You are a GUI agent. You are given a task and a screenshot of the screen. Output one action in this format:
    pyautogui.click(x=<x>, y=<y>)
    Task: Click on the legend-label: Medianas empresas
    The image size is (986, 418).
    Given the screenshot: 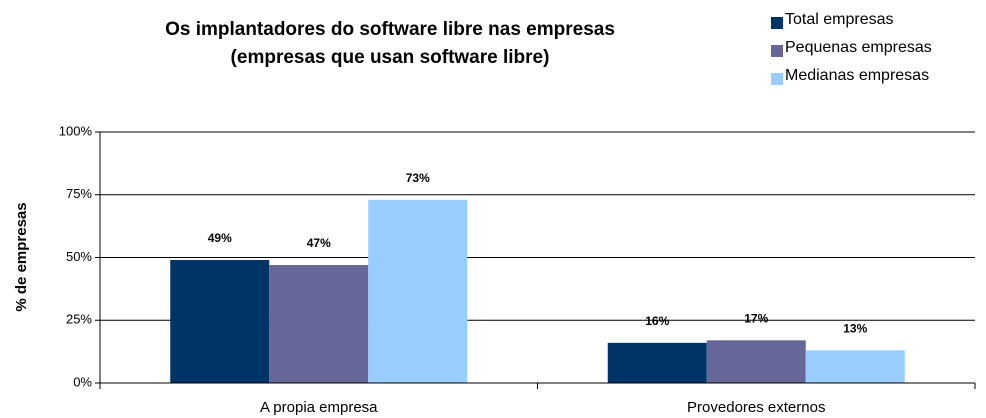 What is the action you would take?
    pyautogui.click(x=857, y=75)
    